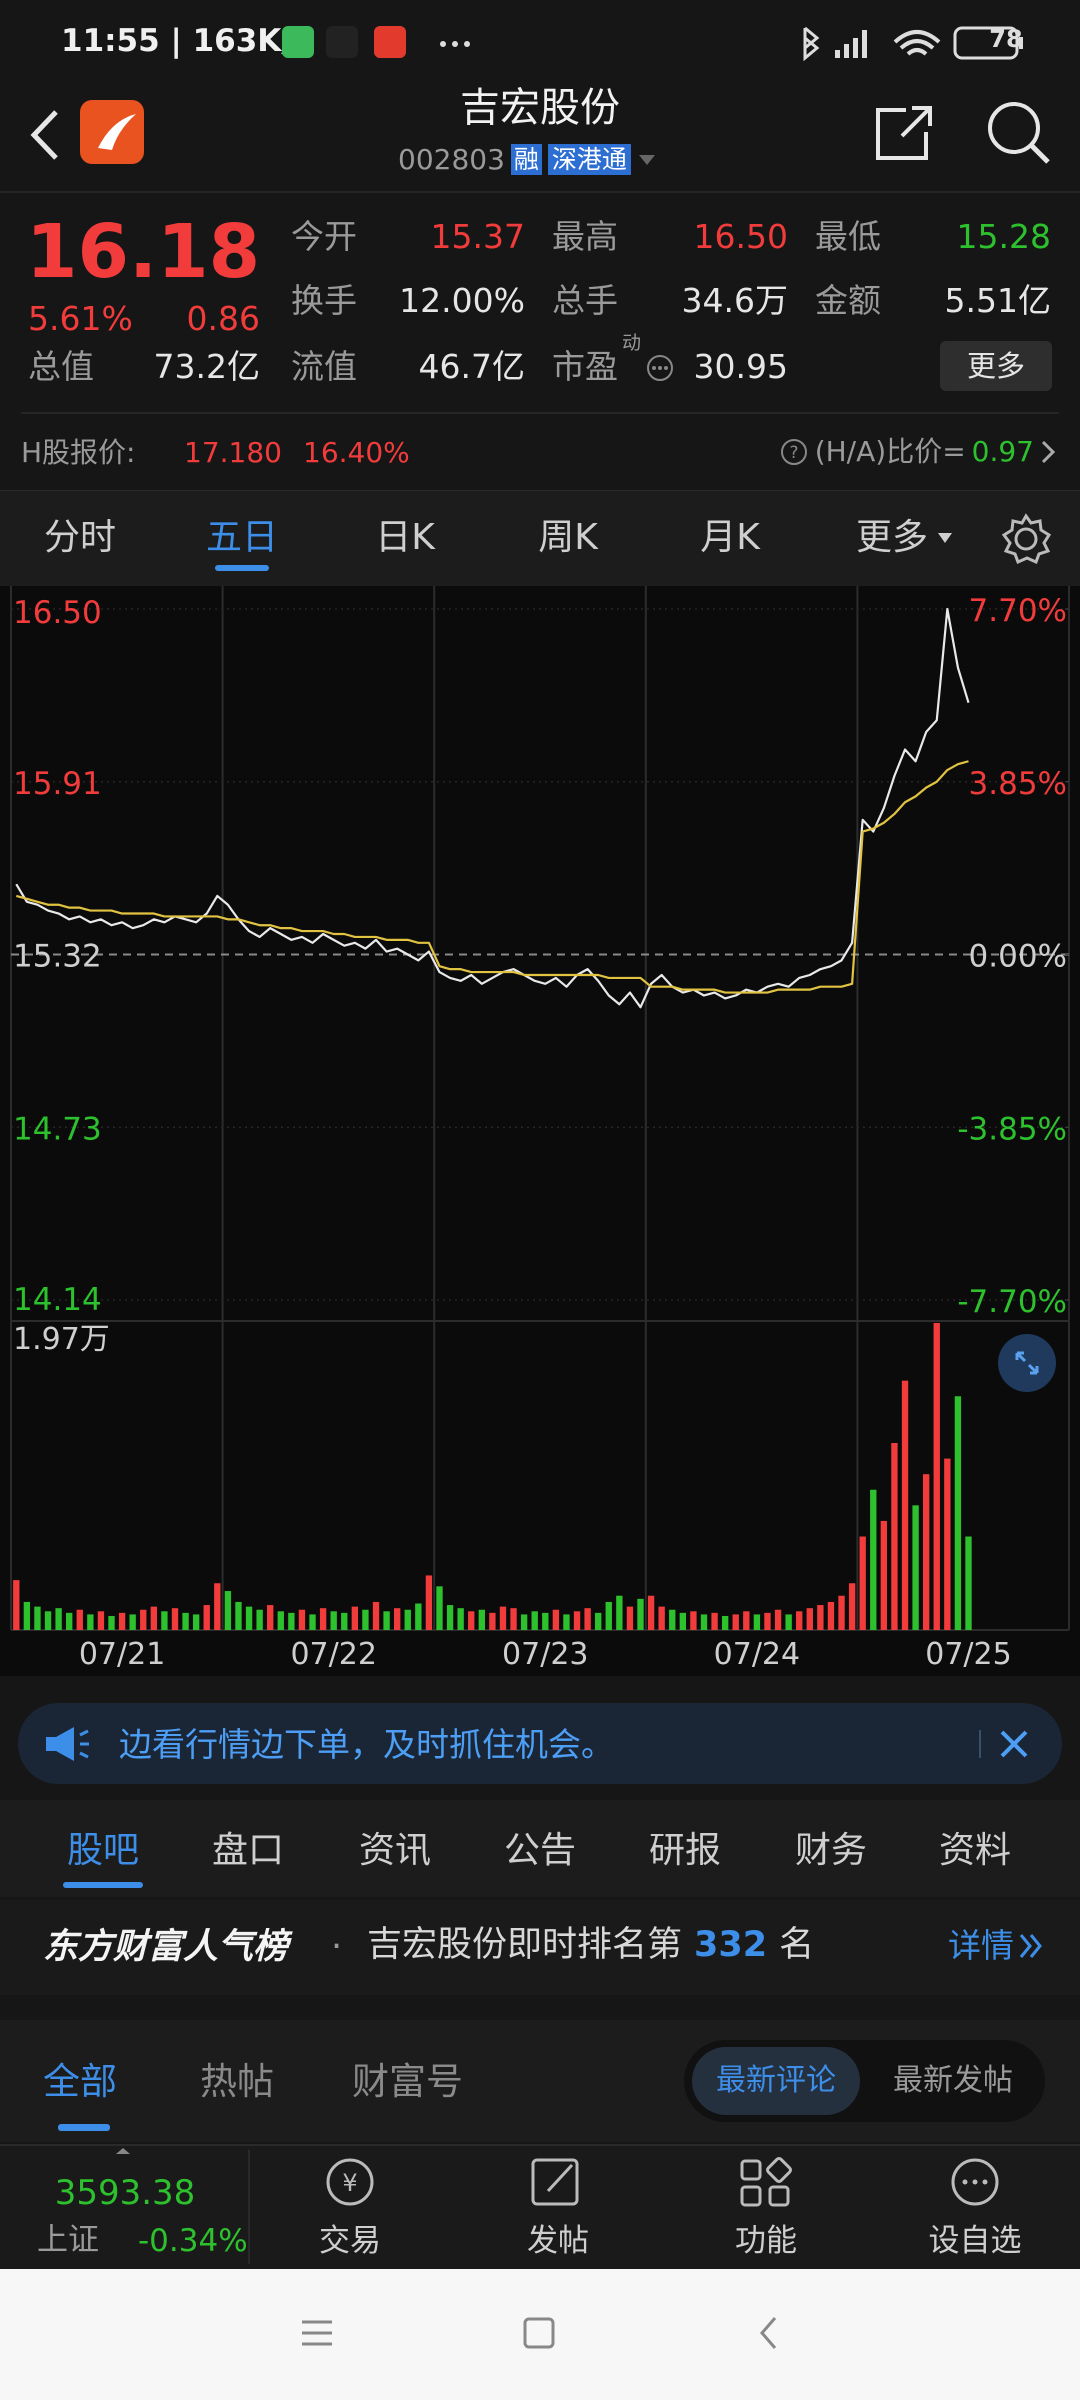  I want to click on rank-brand: 东方财富人气榜, so click(166, 1947).